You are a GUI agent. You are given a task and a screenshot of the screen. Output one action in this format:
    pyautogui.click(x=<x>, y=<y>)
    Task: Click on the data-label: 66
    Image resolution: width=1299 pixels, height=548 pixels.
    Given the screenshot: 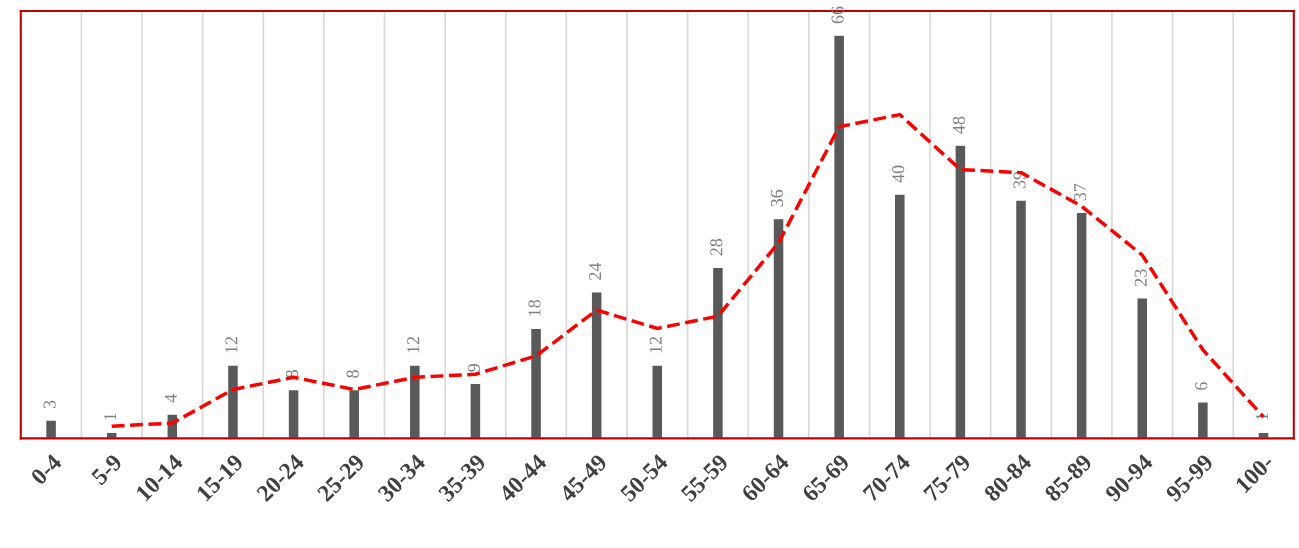 What is the action you would take?
    pyautogui.click(x=837, y=15)
    